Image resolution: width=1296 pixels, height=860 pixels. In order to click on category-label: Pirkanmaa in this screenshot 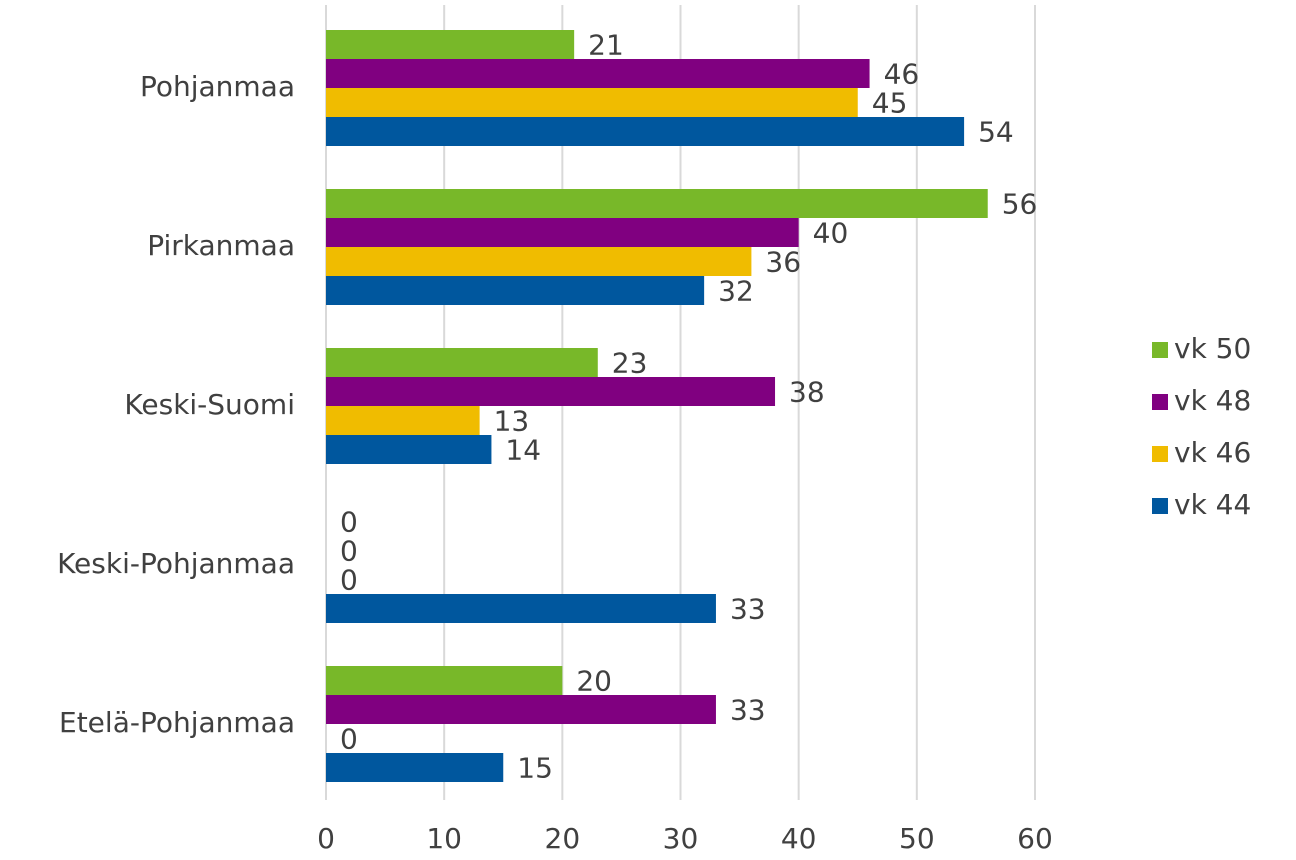, I will do `click(221, 245)`.